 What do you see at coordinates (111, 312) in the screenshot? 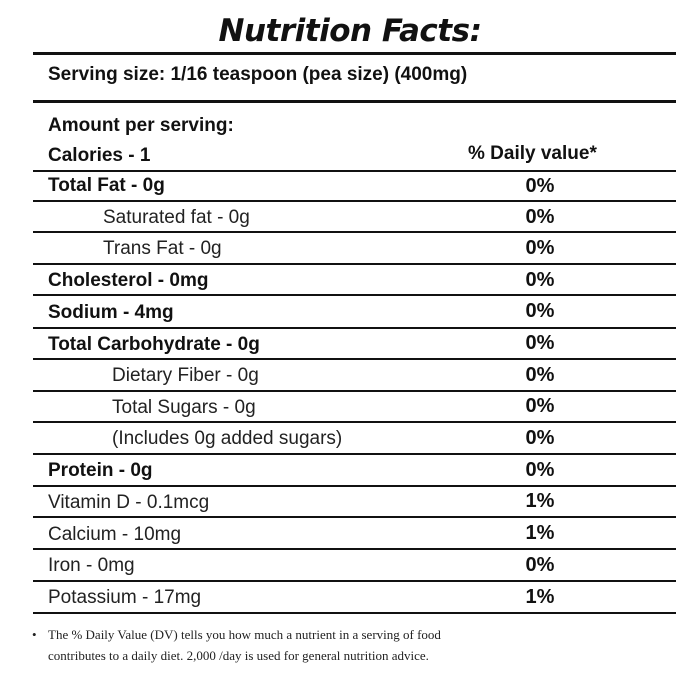
I see `nutrient-label-sodium: Sodium - 4mg` at bounding box center [111, 312].